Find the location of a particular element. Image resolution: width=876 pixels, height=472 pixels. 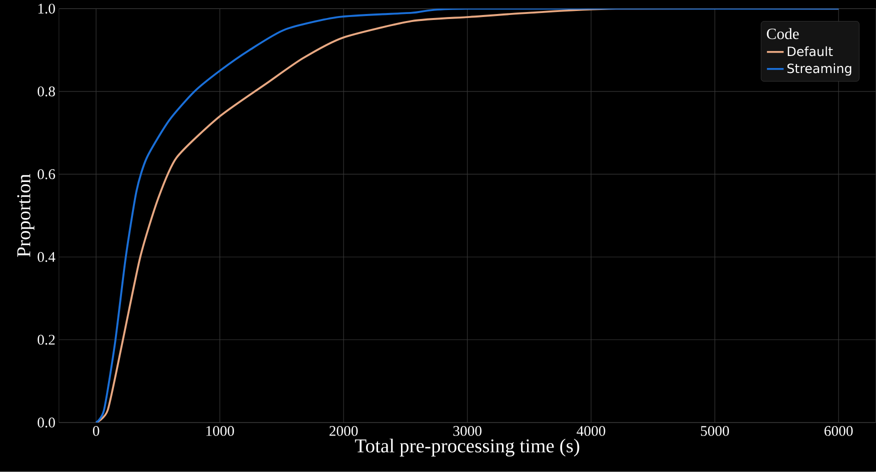

y-tick-label: 1.0 is located at coordinates (46, 9).